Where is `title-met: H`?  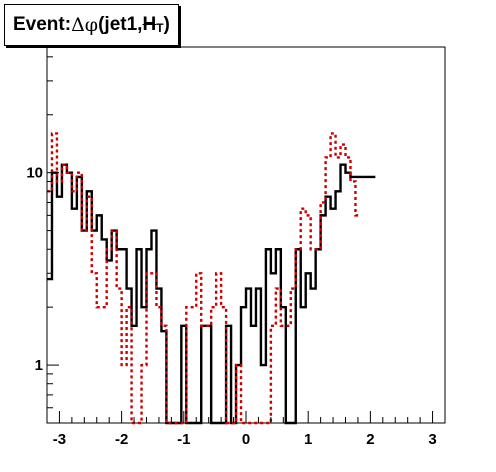 title-met: H is located at coordinates (149, 24).